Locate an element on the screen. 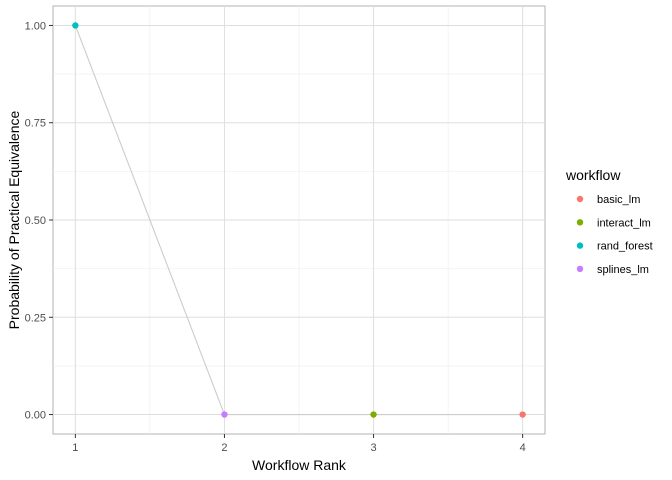 The image size is (672, 480). legend-key-splines-lm is located at coordinates (580, 269).